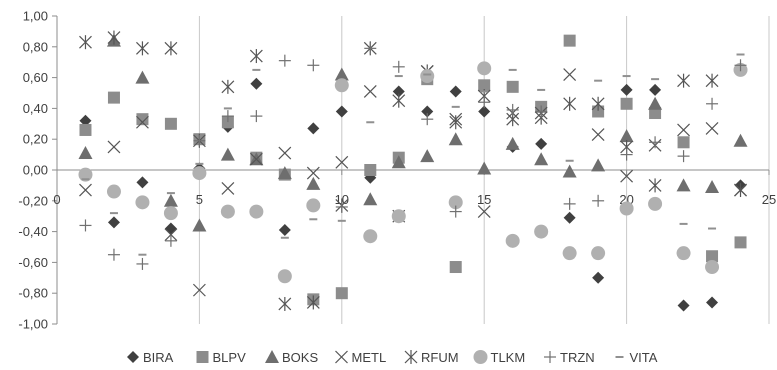 This screenshot has width=777, height=370. Describe the element at coordinates (35, 77) in the screenshot. I see `y-tick-label: 0,60` at that location.